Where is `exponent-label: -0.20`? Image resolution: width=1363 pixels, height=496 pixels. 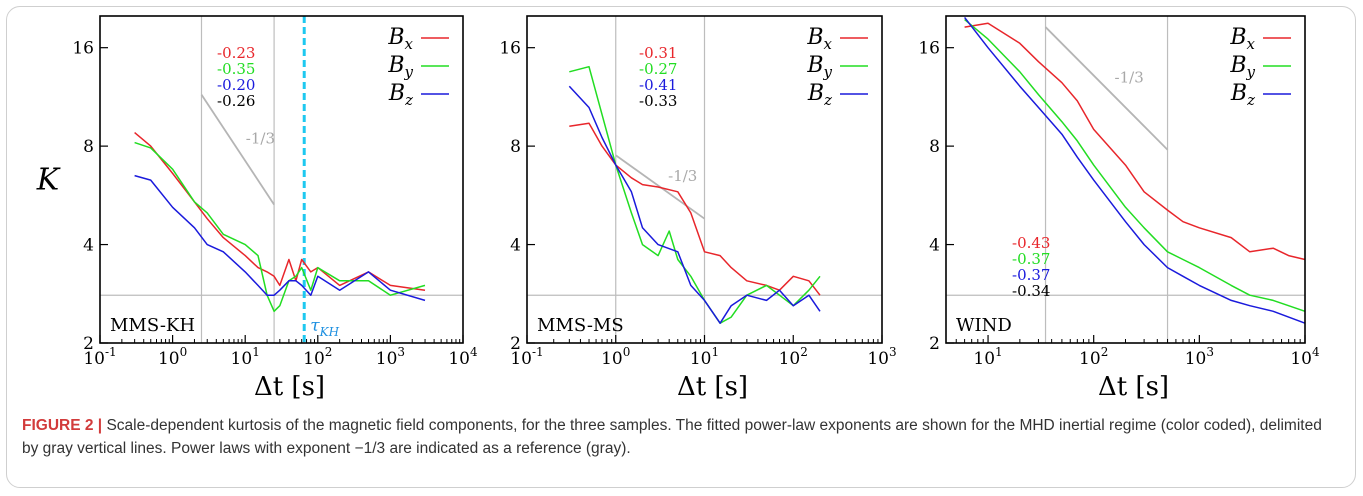
exponent-label: -0.20 is located at coordinates (236, 85).